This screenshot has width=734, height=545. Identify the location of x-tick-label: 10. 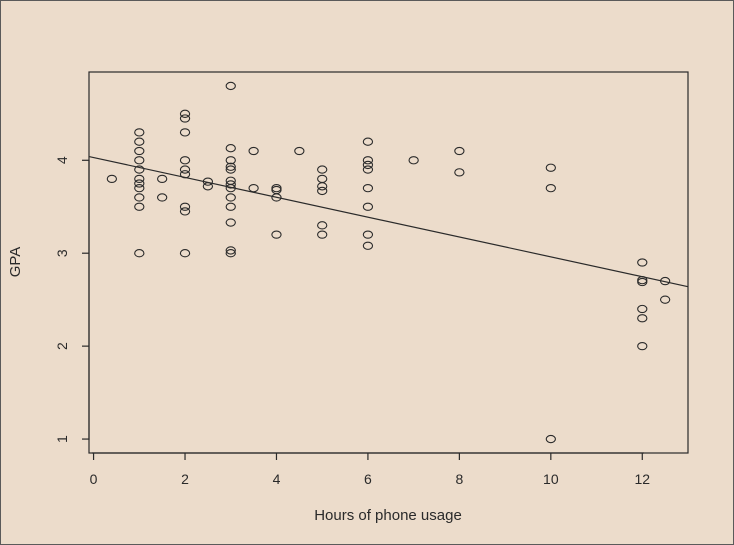
(551, 479).